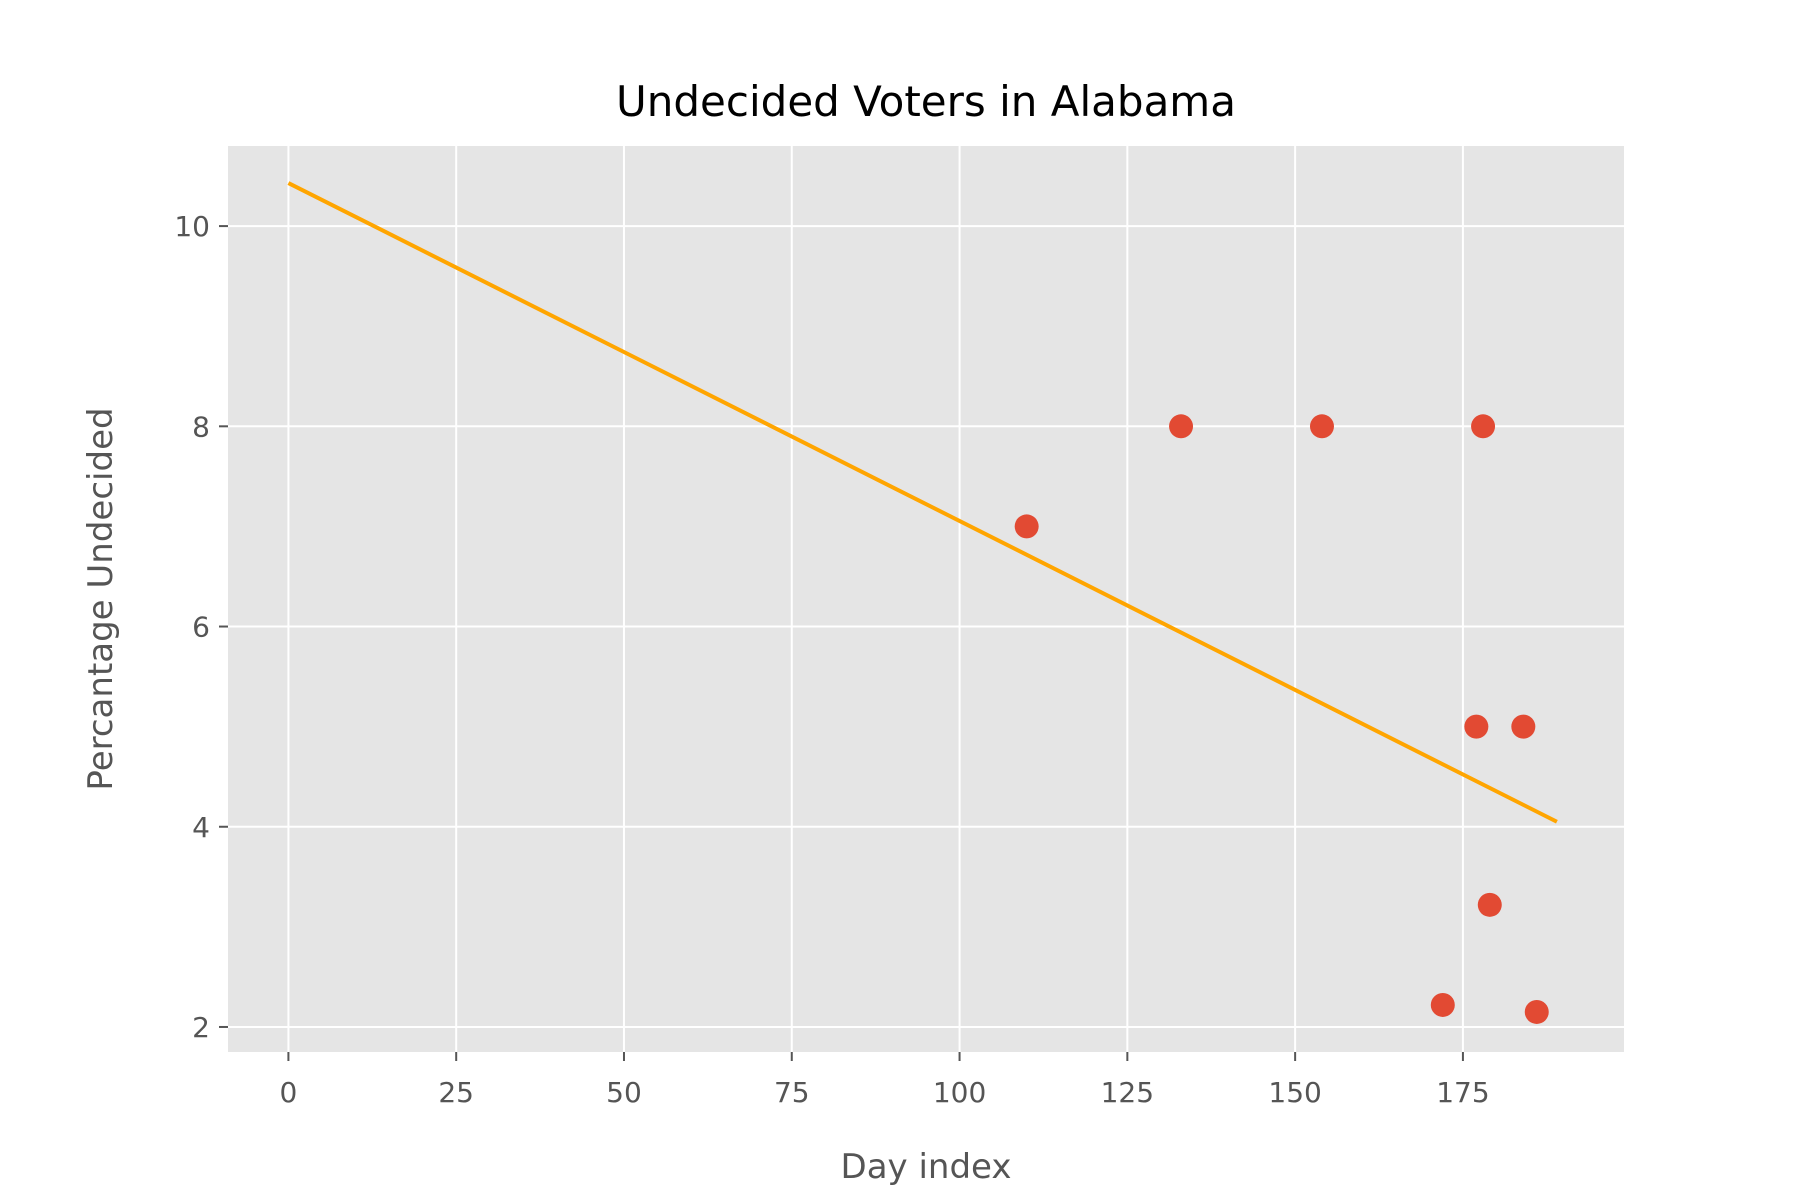 The image size is (1800, 1200). What do you see at coordinates (926, 1167) in the screenshot?
I see `x-axis-label: Day index` at bounding box center [926, 1167].